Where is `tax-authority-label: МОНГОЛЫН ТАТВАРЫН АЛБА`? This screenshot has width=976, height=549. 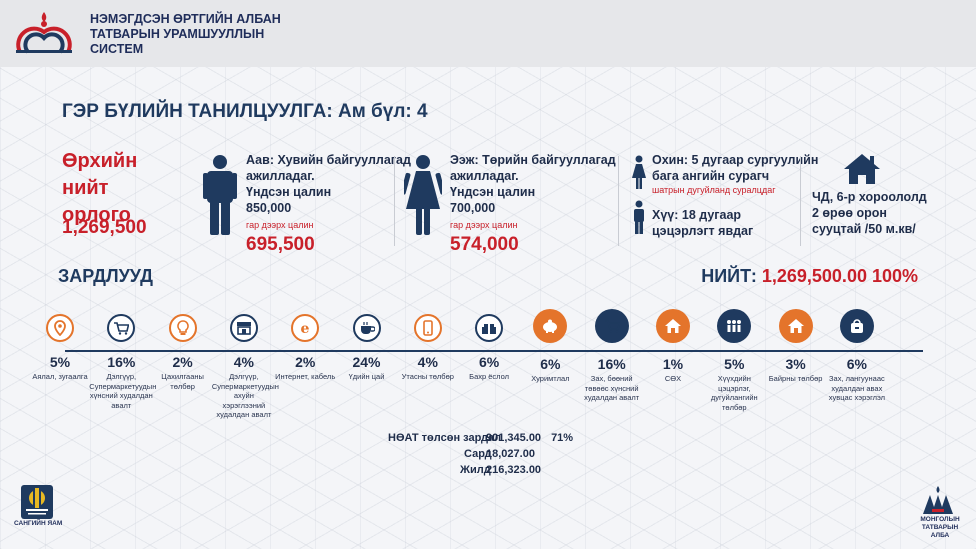 tax-authority-label: МОНГОЛЫН ТАТВАРЫН АЛБА is located at coordinates (940, 528).